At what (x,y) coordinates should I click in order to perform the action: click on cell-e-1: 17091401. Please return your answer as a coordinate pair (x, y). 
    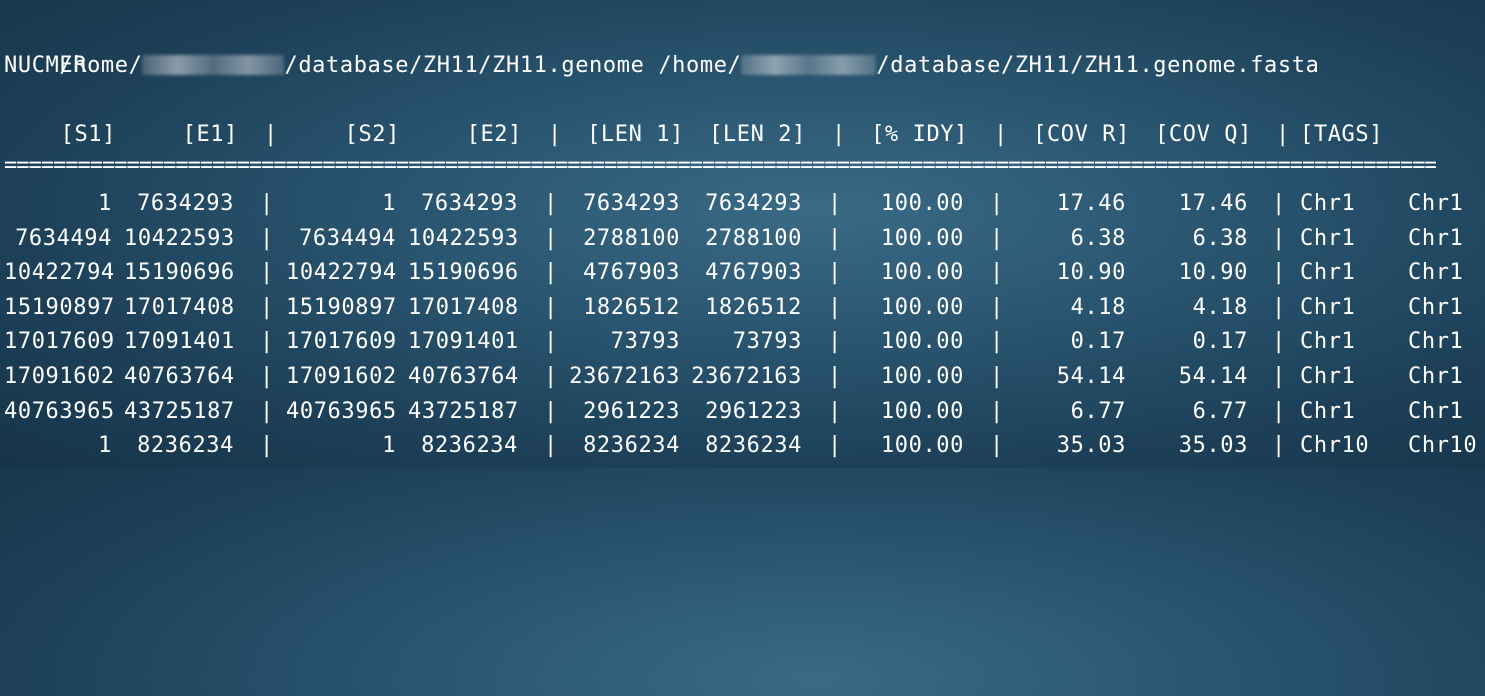
    Looking at the image, I should click on (179, 342).